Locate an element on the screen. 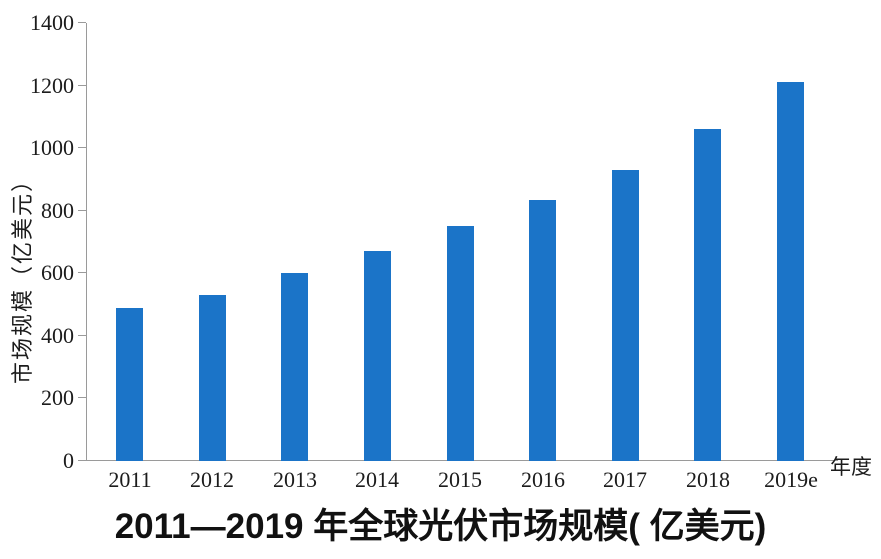 The image size is (881, 559). y-axis-title: 市场规模（亿美元） is located at coordinates (22, 276).